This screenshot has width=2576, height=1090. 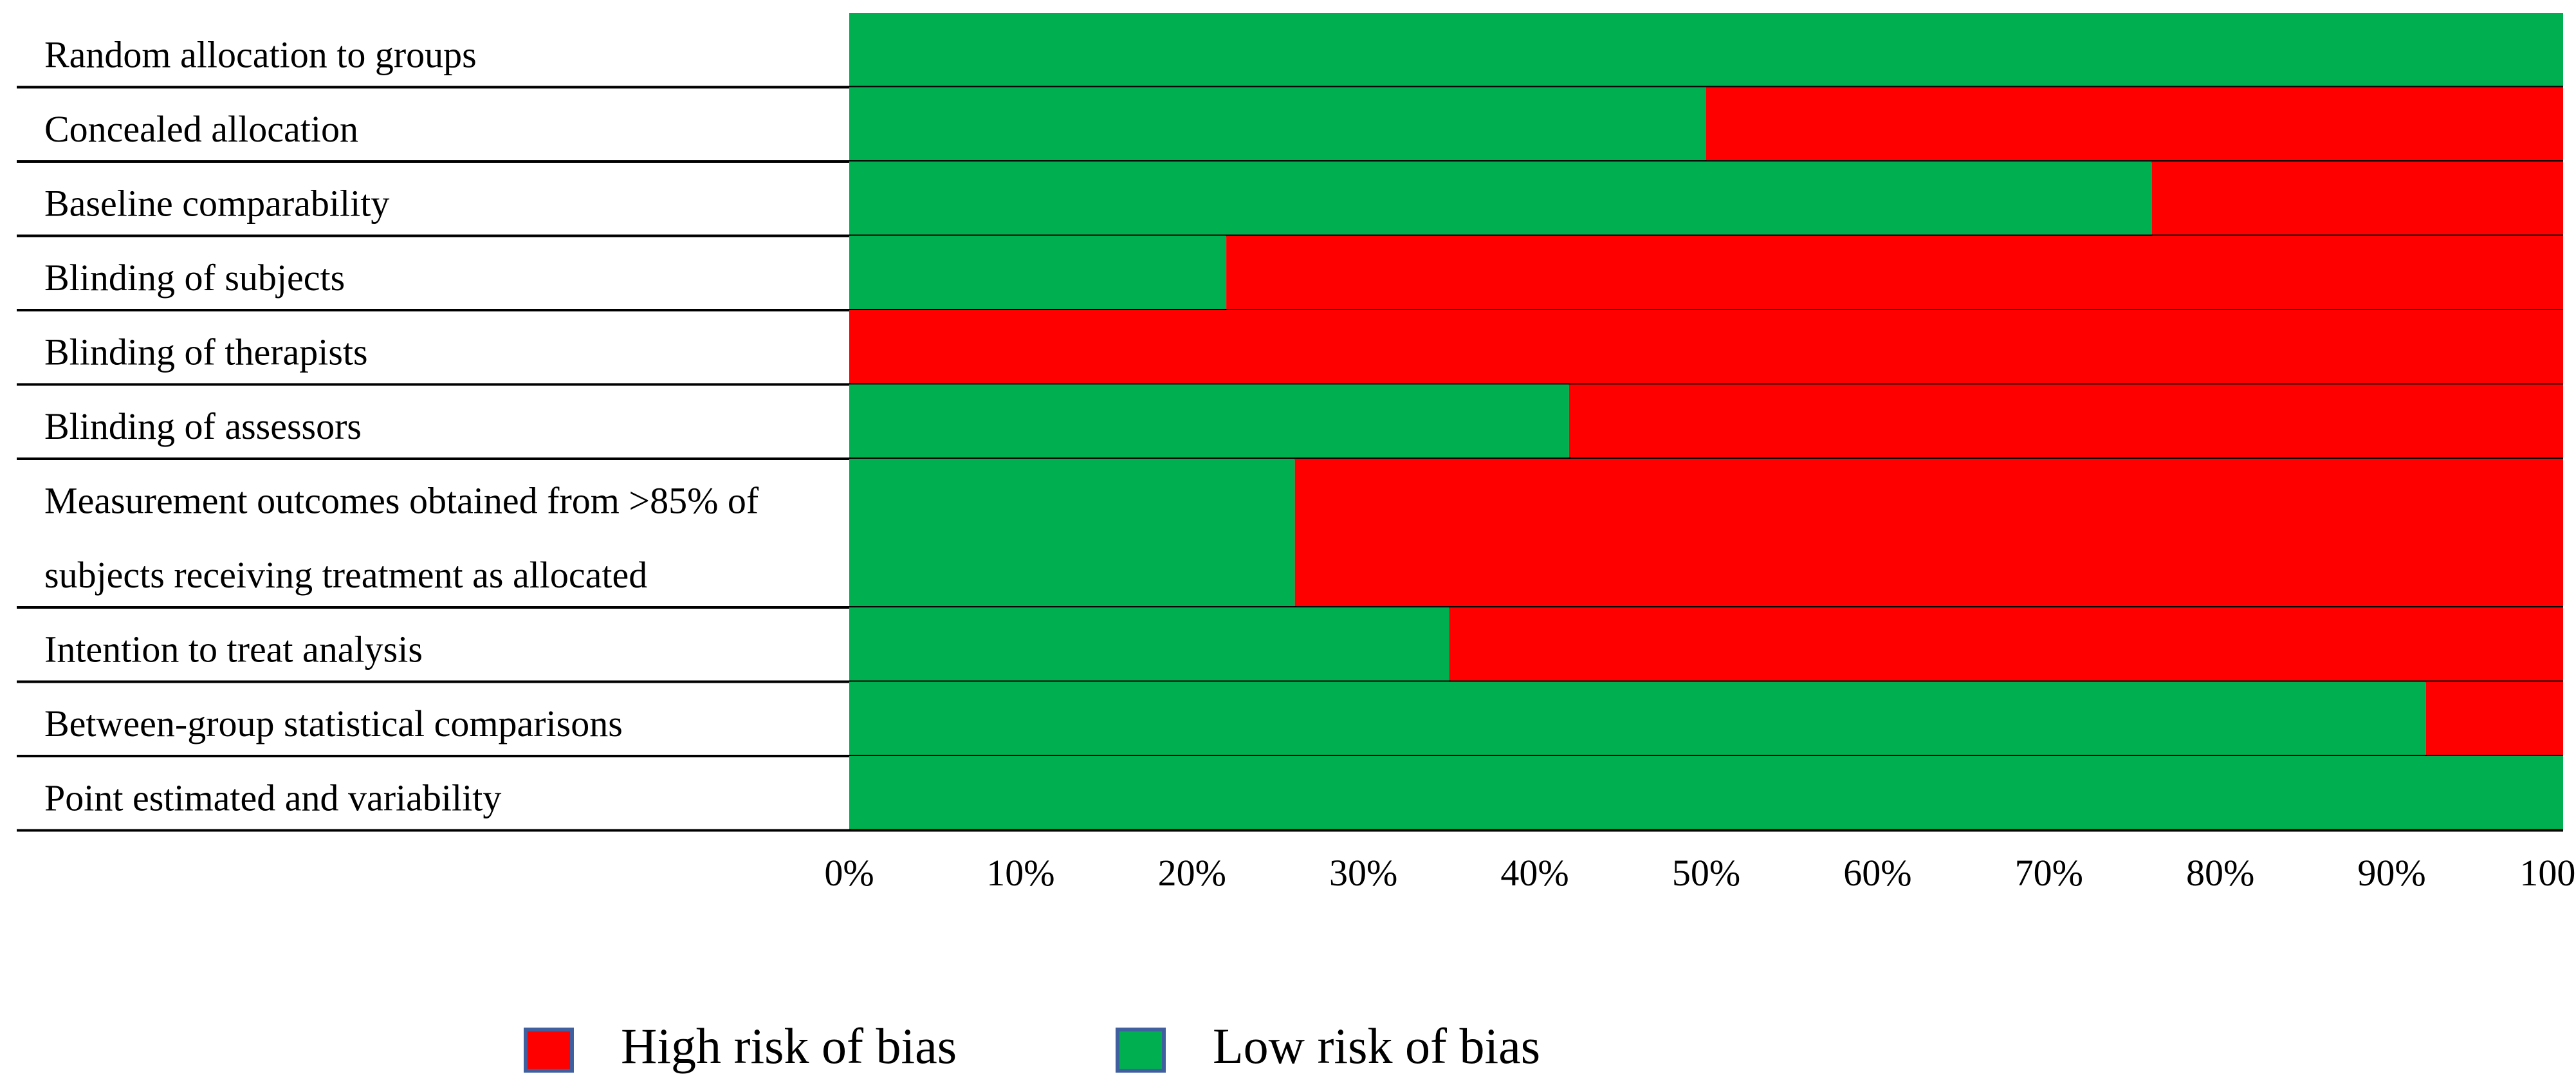 I want to click on x-tick-label: 100%, so click(x=2547, y=873).